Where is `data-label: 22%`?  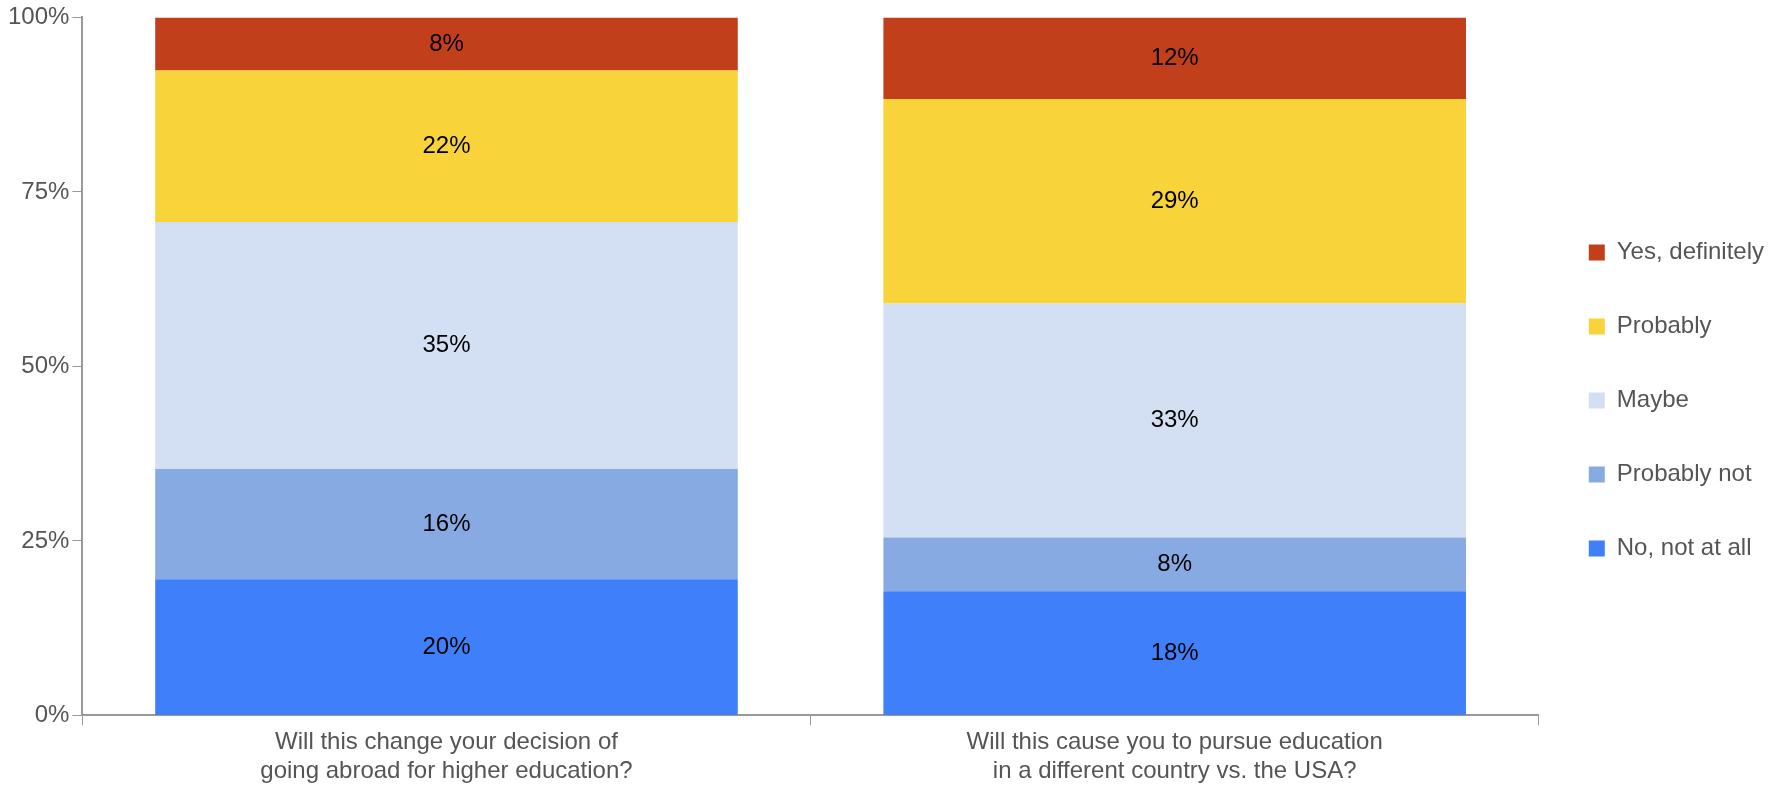
data-label: 22% is located at coordinates (446, 144).